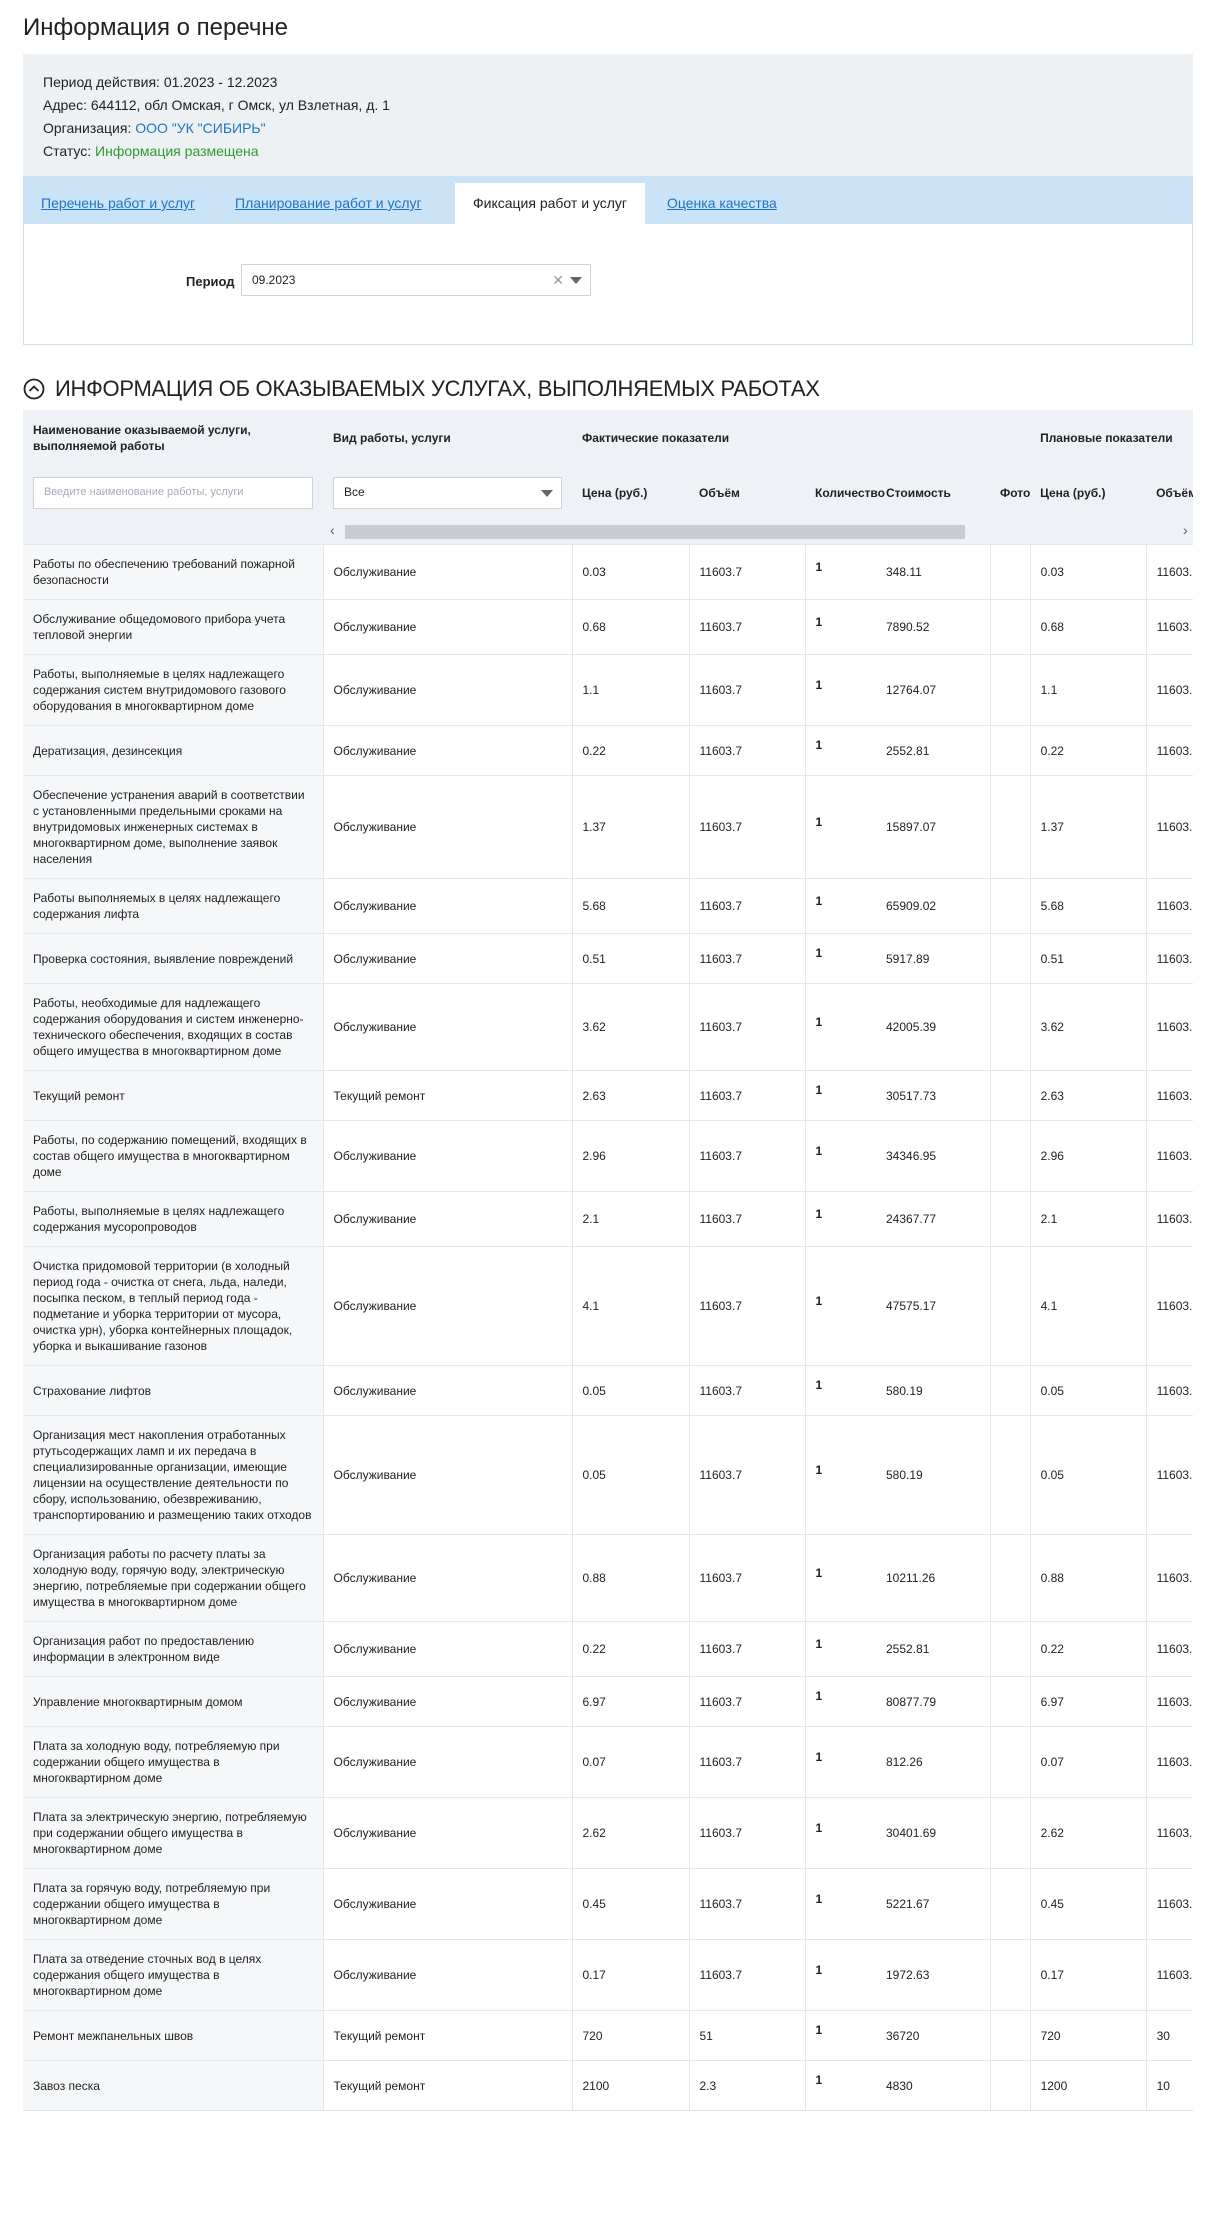 Image resolution: width=1216 pixels, height=2223 pixels. I want to click on collapse-icon, so click(34, 389).